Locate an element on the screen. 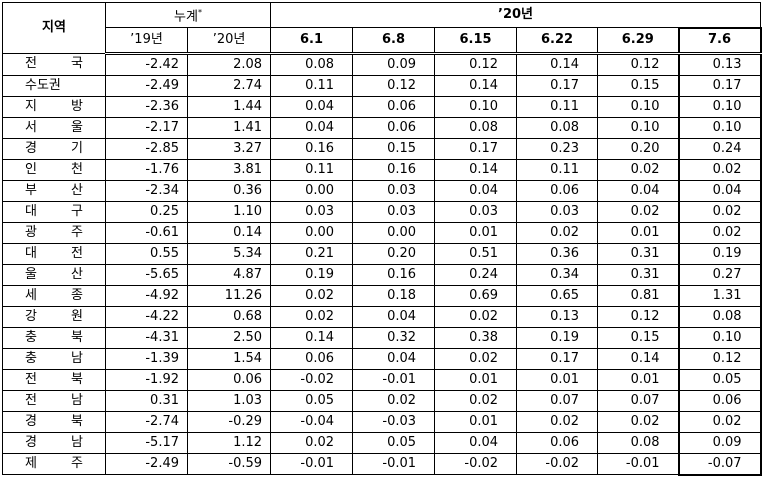 The image size is (766, 481). value-cell: -1.92 is located at coordinates (146, 379).